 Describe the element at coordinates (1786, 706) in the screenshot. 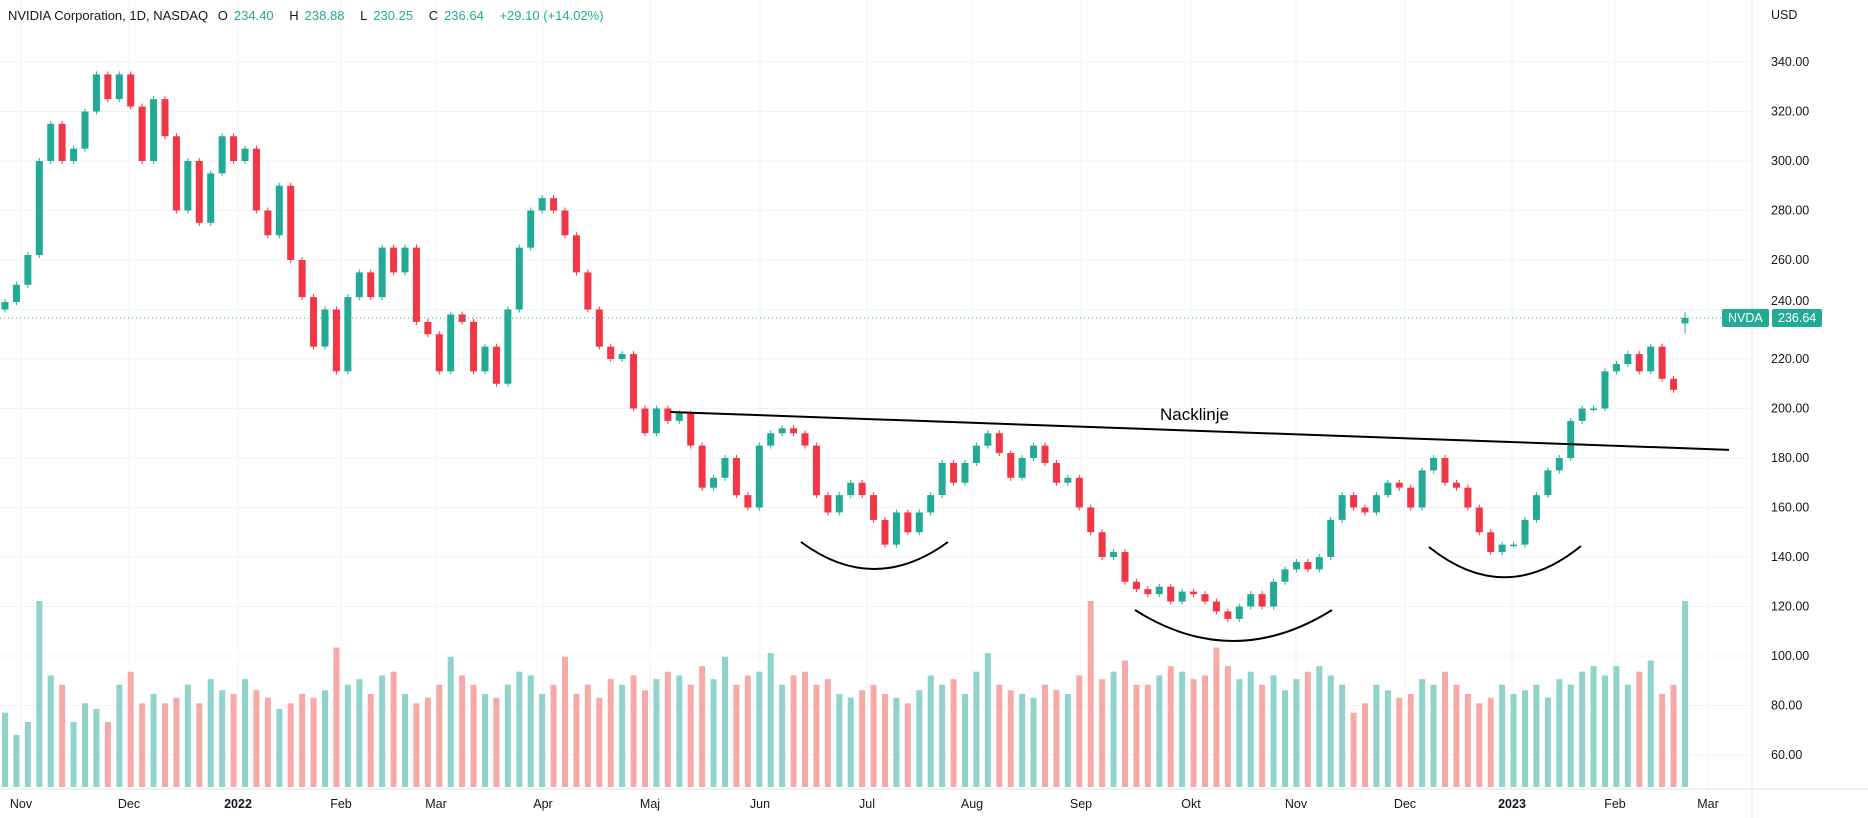

I see `y-tick-label: 80.00` at that location.